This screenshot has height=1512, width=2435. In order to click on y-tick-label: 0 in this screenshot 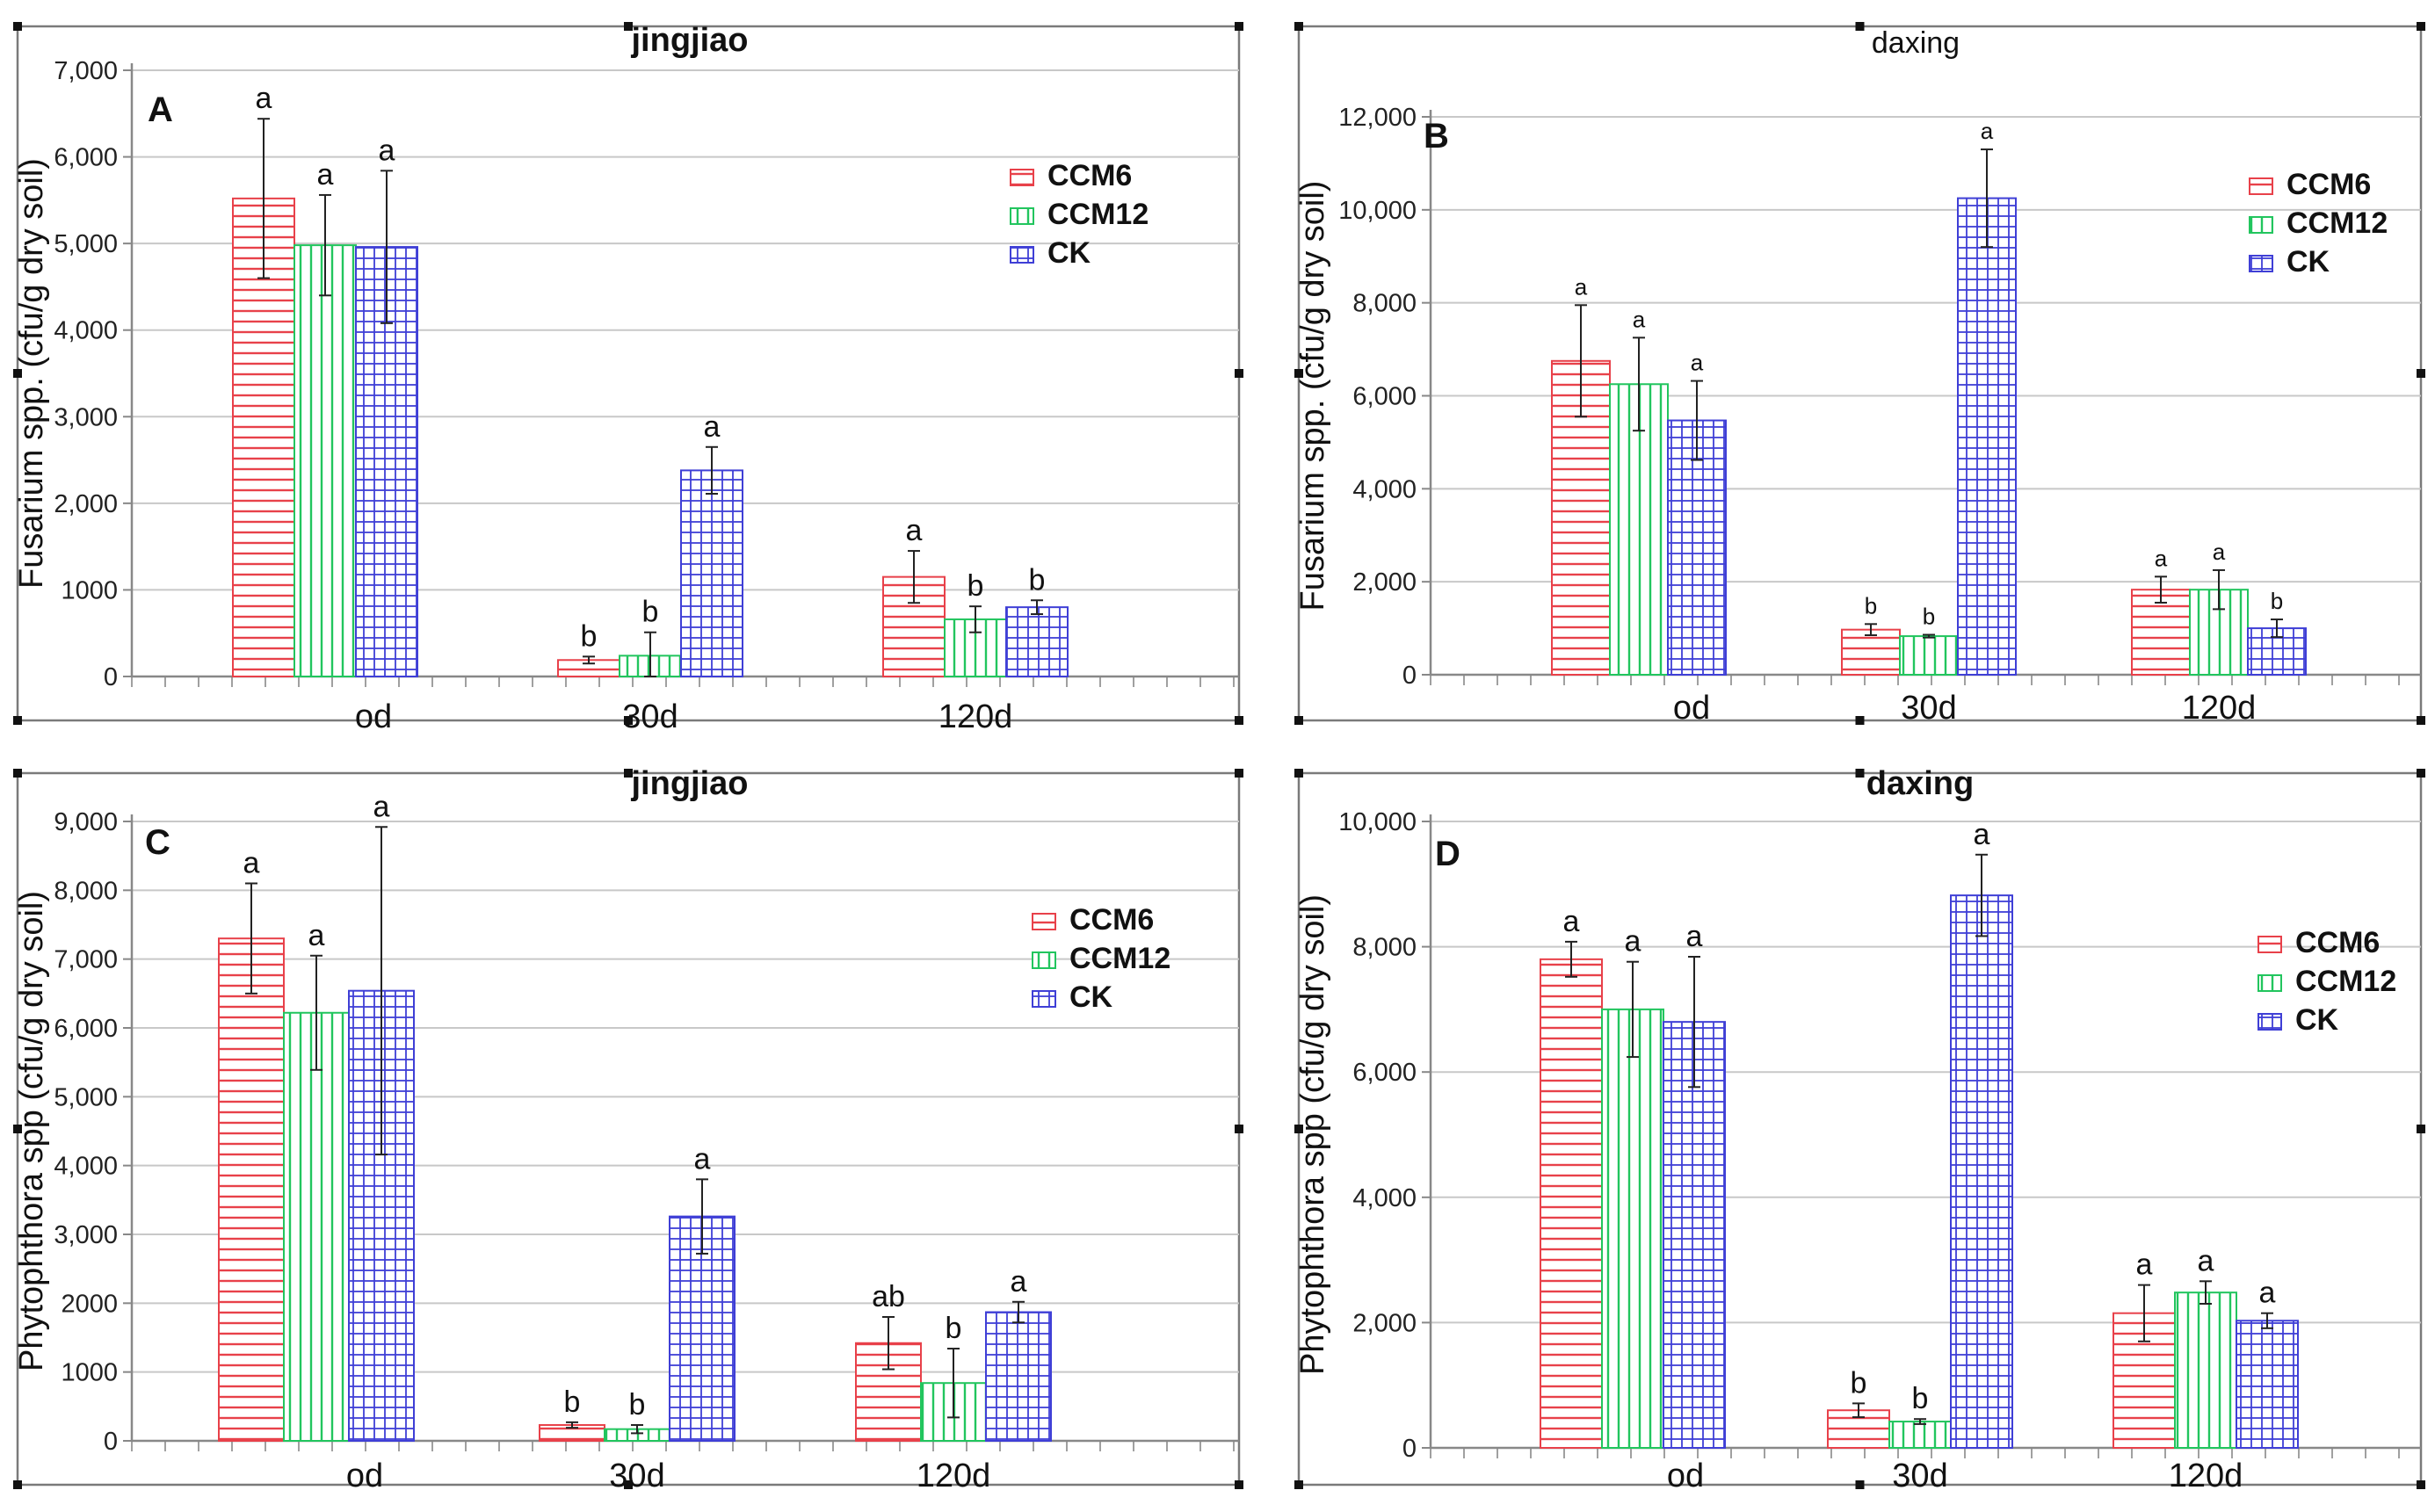, I will do `click(111, 1442)`.